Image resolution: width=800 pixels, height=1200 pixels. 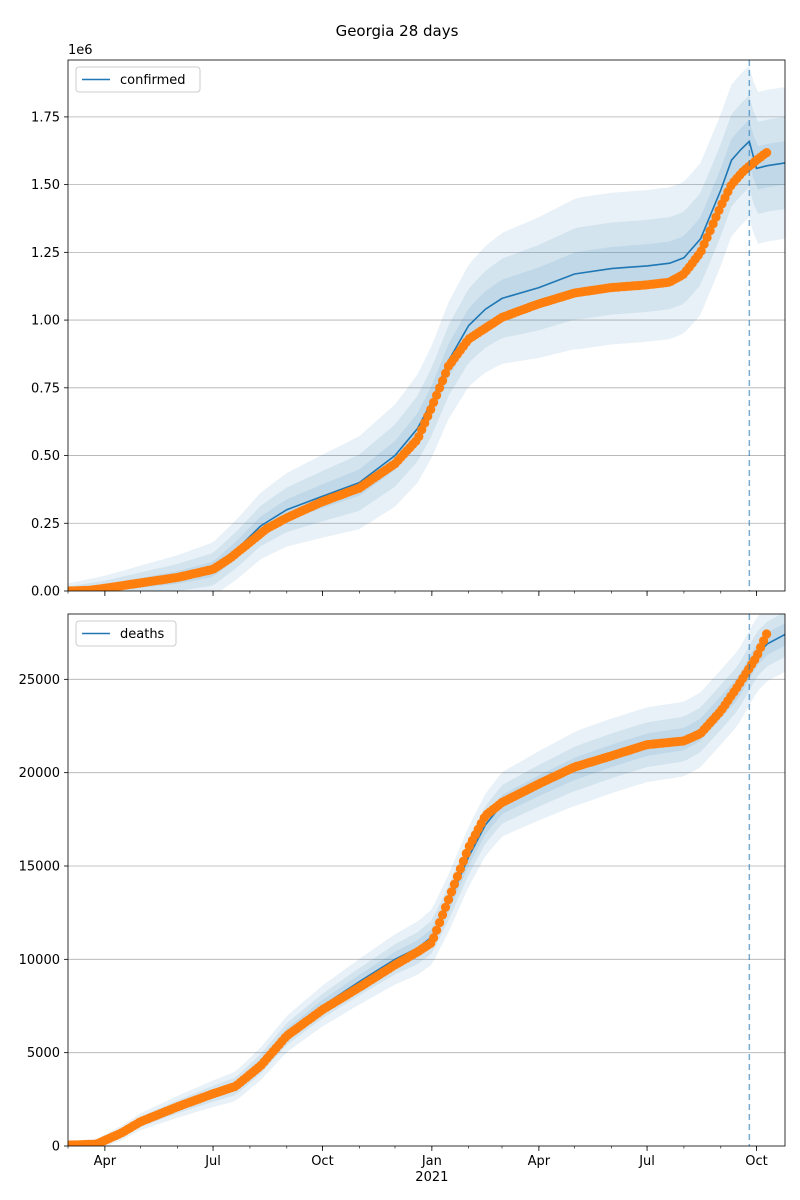 I want to click on y-tick-label: 0, so click(x=56, y=1147).